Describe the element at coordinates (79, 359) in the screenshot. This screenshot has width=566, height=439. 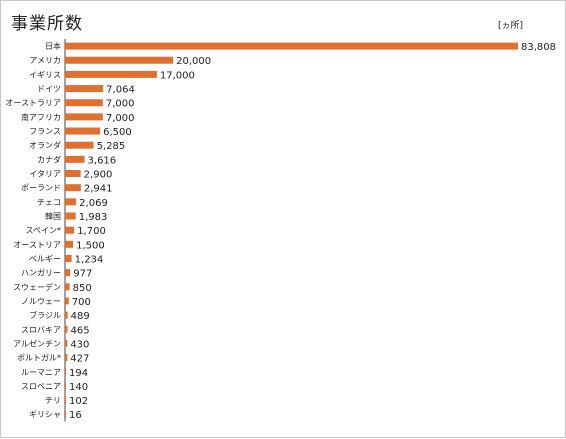
I see `value-label: 427` at that location.